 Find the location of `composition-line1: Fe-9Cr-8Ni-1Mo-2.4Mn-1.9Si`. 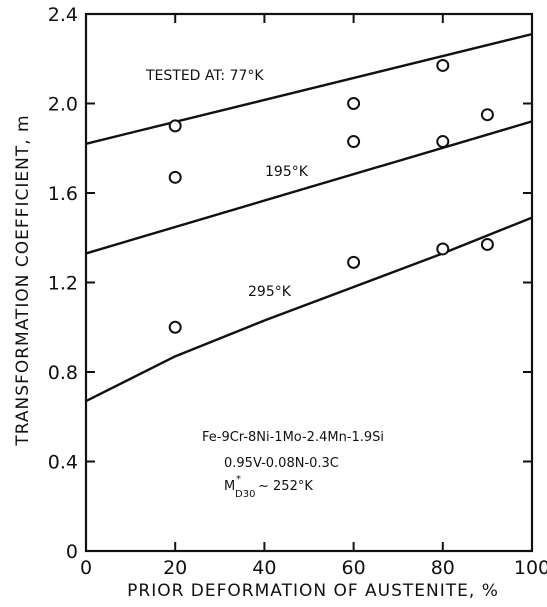

composition-line1: Fe-9Cr-8Ni-1Mo-2.4Mn-1.9Si is located at coordinates (293, 437).